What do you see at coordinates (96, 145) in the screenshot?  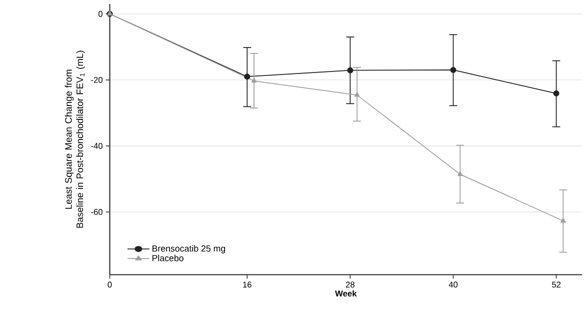 I see `y-tick-label: -40` at bounding box center [96, 145].